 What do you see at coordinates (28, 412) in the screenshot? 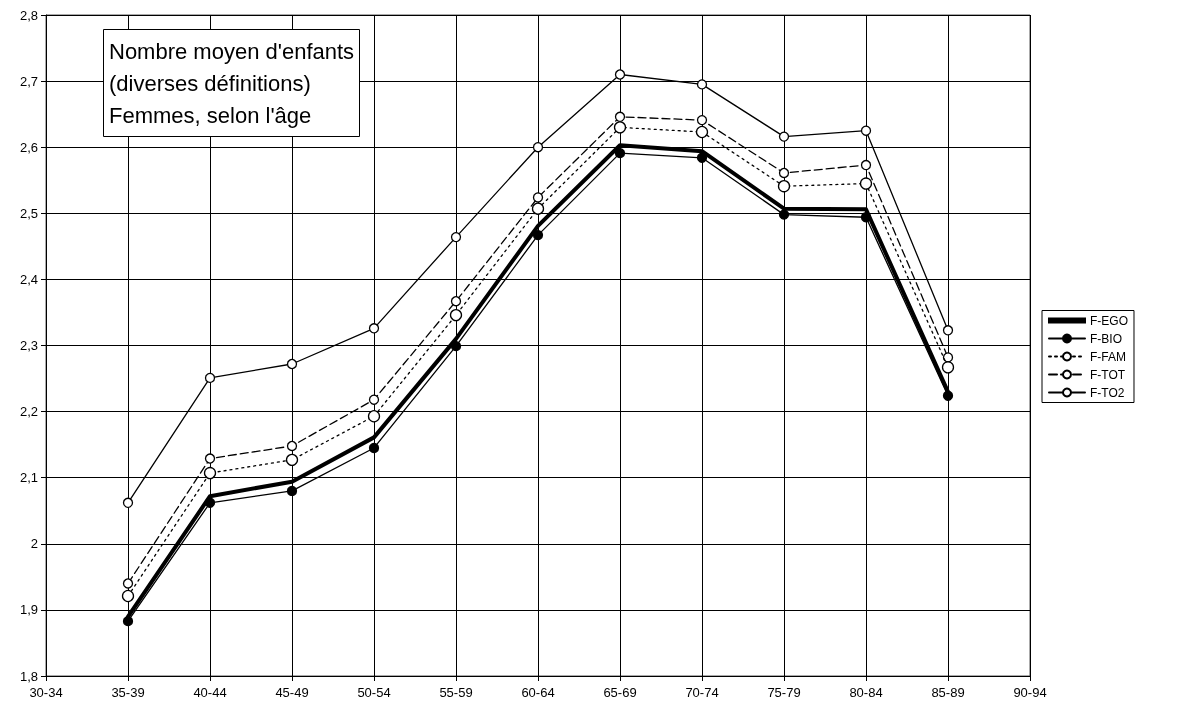
I see `y-tick-label: 2,2` at bounding box center [28, 412].